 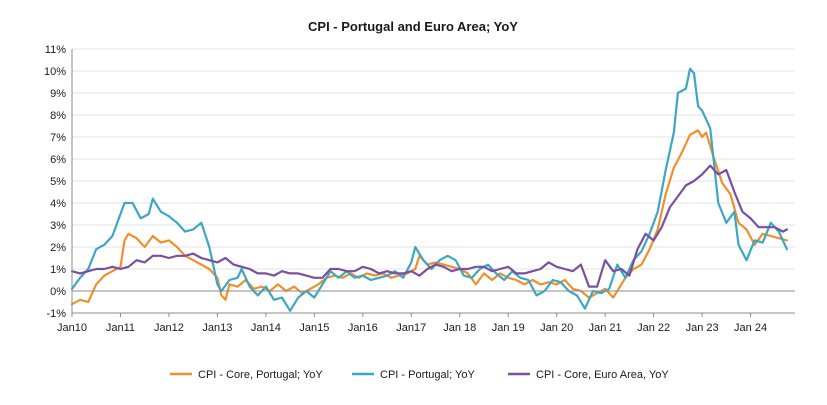 I want to click on chart-title: CPI - Portugal and Euro Area; YoY, so click(x=413, y=26).